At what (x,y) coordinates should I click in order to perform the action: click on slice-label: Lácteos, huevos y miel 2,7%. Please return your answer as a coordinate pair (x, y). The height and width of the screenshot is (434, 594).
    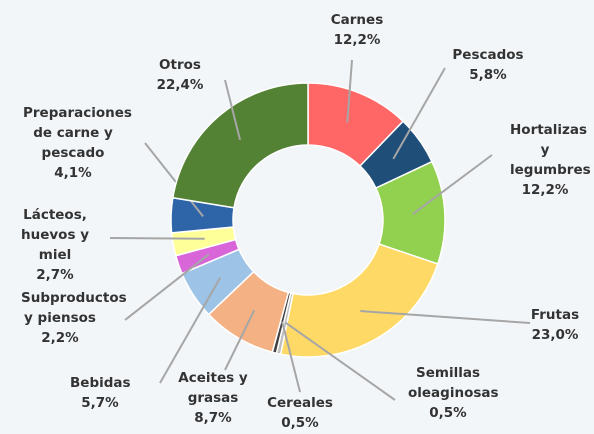
    Looking at the image, I should click on (55, 245).